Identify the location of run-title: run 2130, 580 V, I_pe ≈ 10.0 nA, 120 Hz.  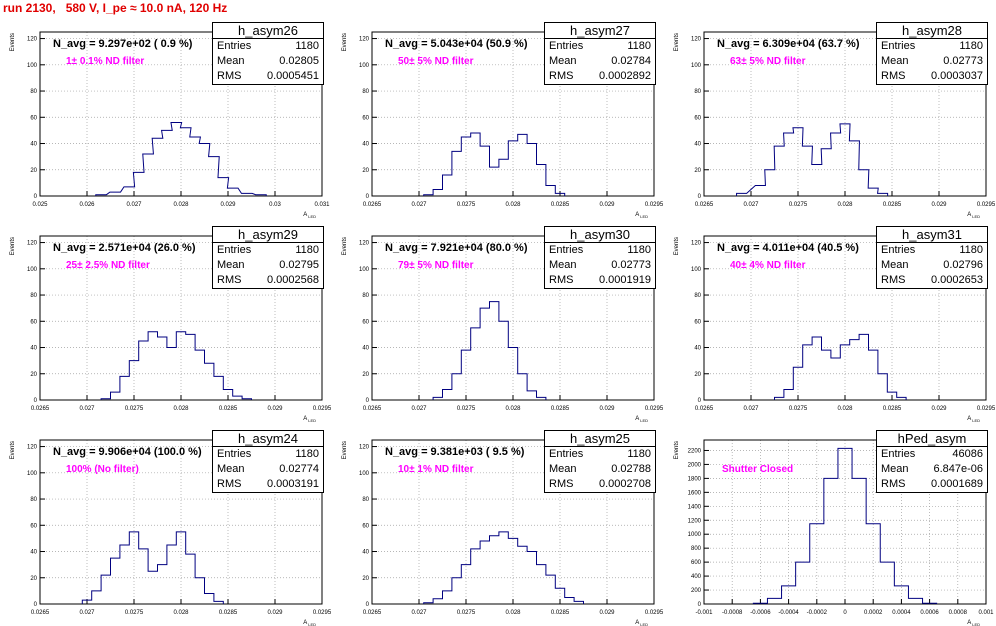
(115, 8).